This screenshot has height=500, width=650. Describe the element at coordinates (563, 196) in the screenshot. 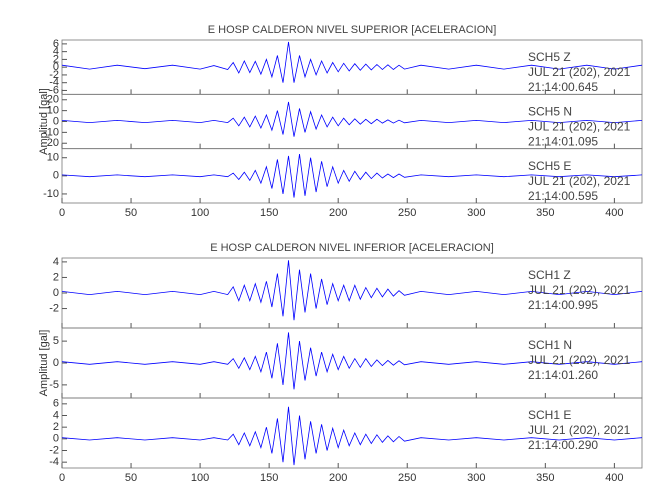

I see `time-label: 21:14:00.595` at that location.